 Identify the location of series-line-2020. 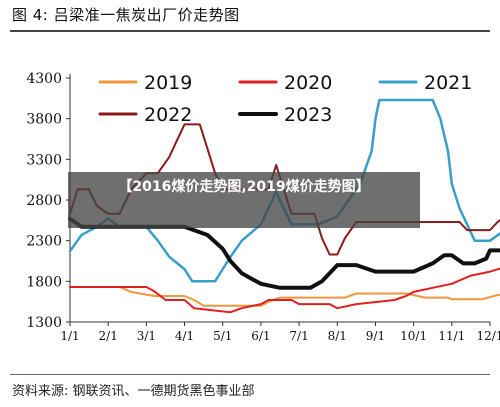
(284, 290).